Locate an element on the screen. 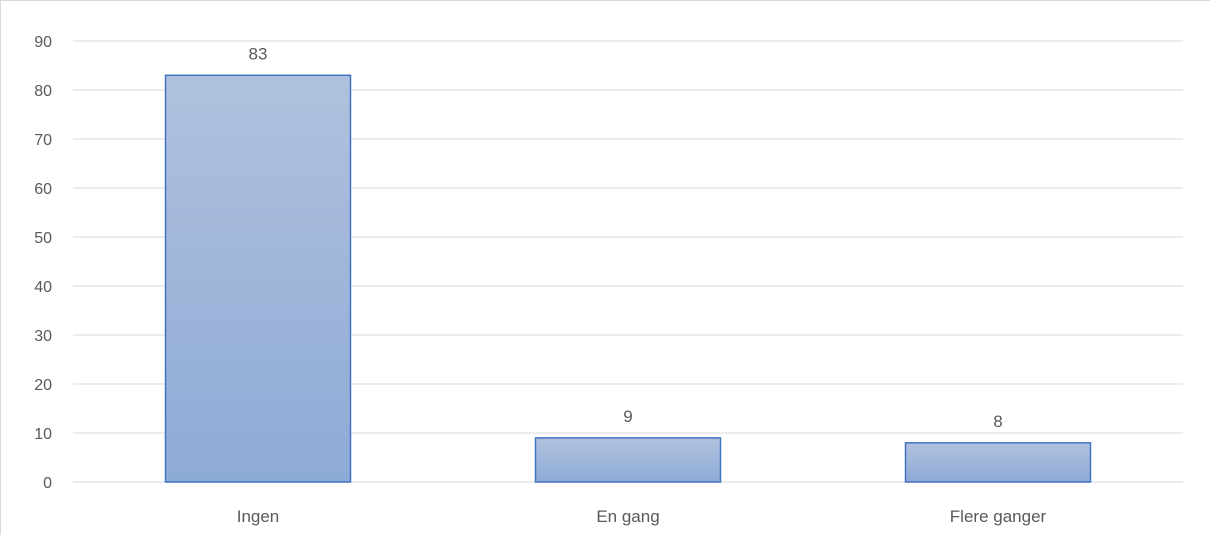 The width and height of the screenshot is (1210, 536). x-category-label: En gang is located at coordinates (627, 516).